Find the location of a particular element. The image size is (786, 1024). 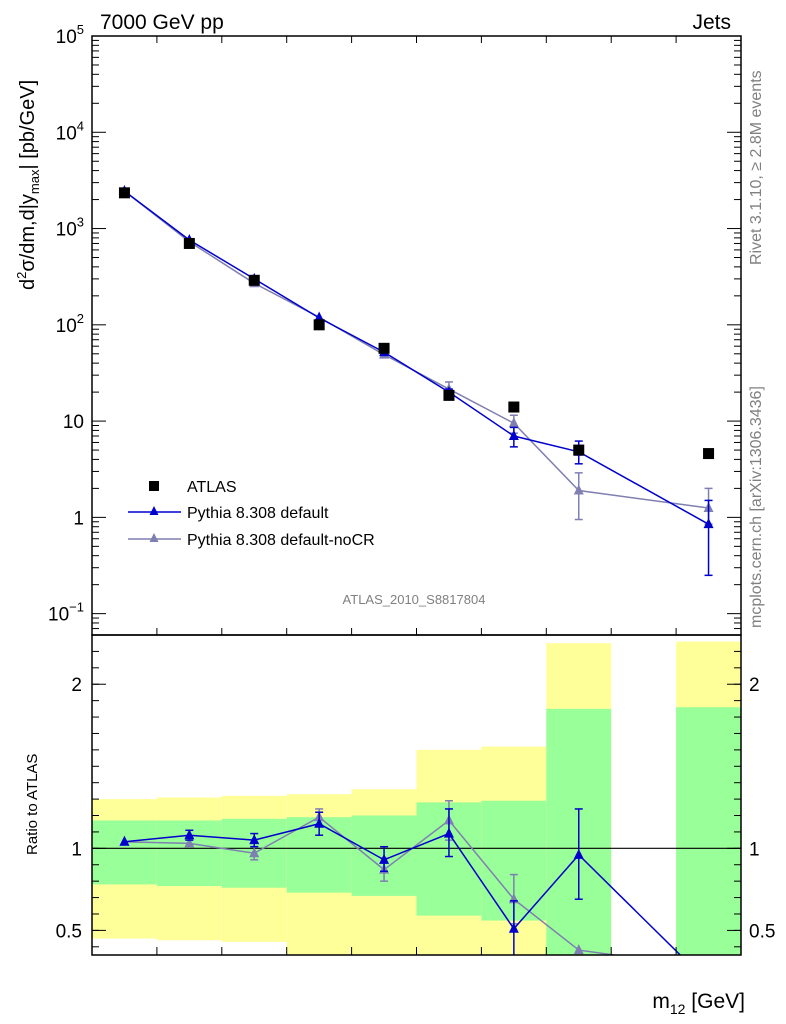

header-right: Jets is located at coordinates (711, 22).